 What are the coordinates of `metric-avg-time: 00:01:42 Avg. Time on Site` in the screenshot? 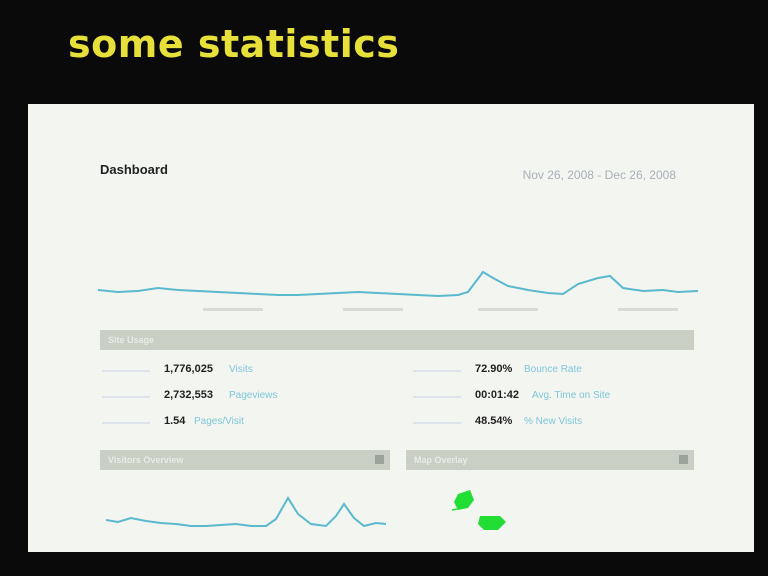 It's located at (543, 397).